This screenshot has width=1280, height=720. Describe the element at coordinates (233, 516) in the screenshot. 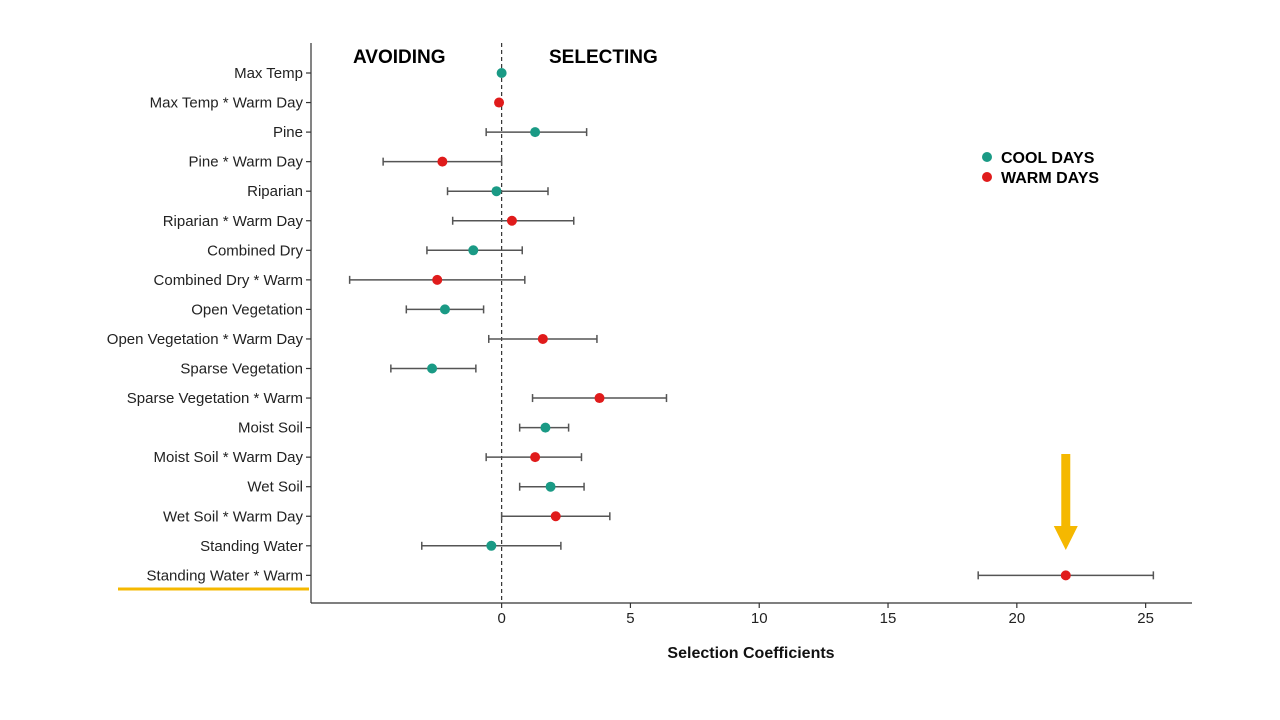

I see `category-label: Wet Soil * Warm Day` at that location.